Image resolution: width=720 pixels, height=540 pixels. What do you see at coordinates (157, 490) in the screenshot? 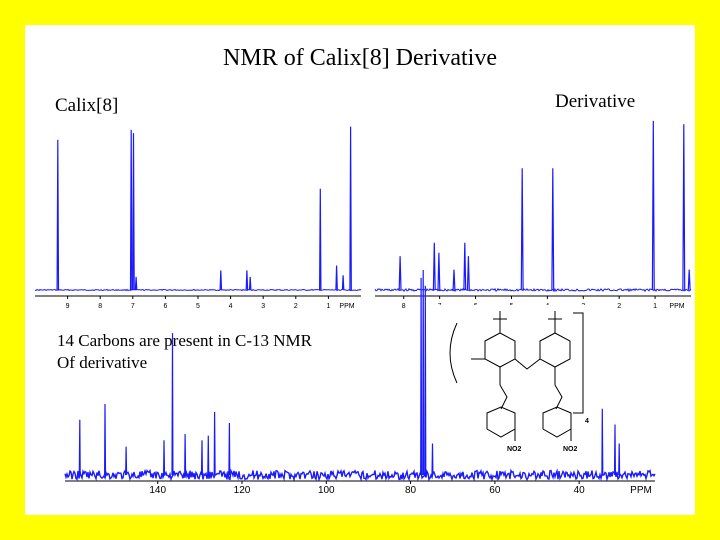
I see `axis-tick-label: 140` at bounding box center [157, 490].